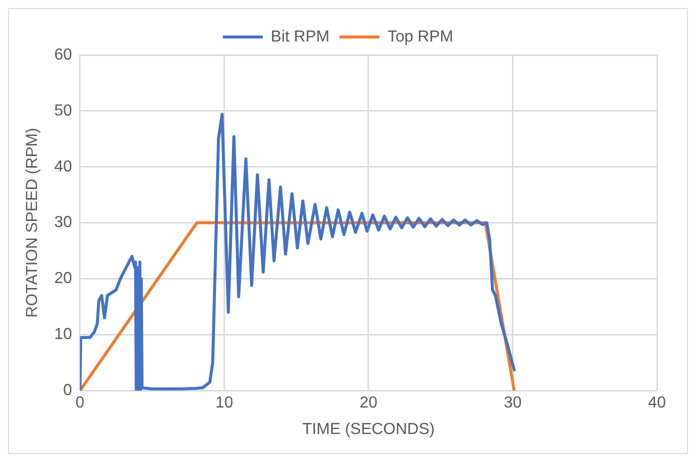 The image size is (696, 462). What do you see at coordinates (368, 429) in the screenshot?
I see `x-axis-title: TIME (SECONDS)` at bounding box center [368, 429].